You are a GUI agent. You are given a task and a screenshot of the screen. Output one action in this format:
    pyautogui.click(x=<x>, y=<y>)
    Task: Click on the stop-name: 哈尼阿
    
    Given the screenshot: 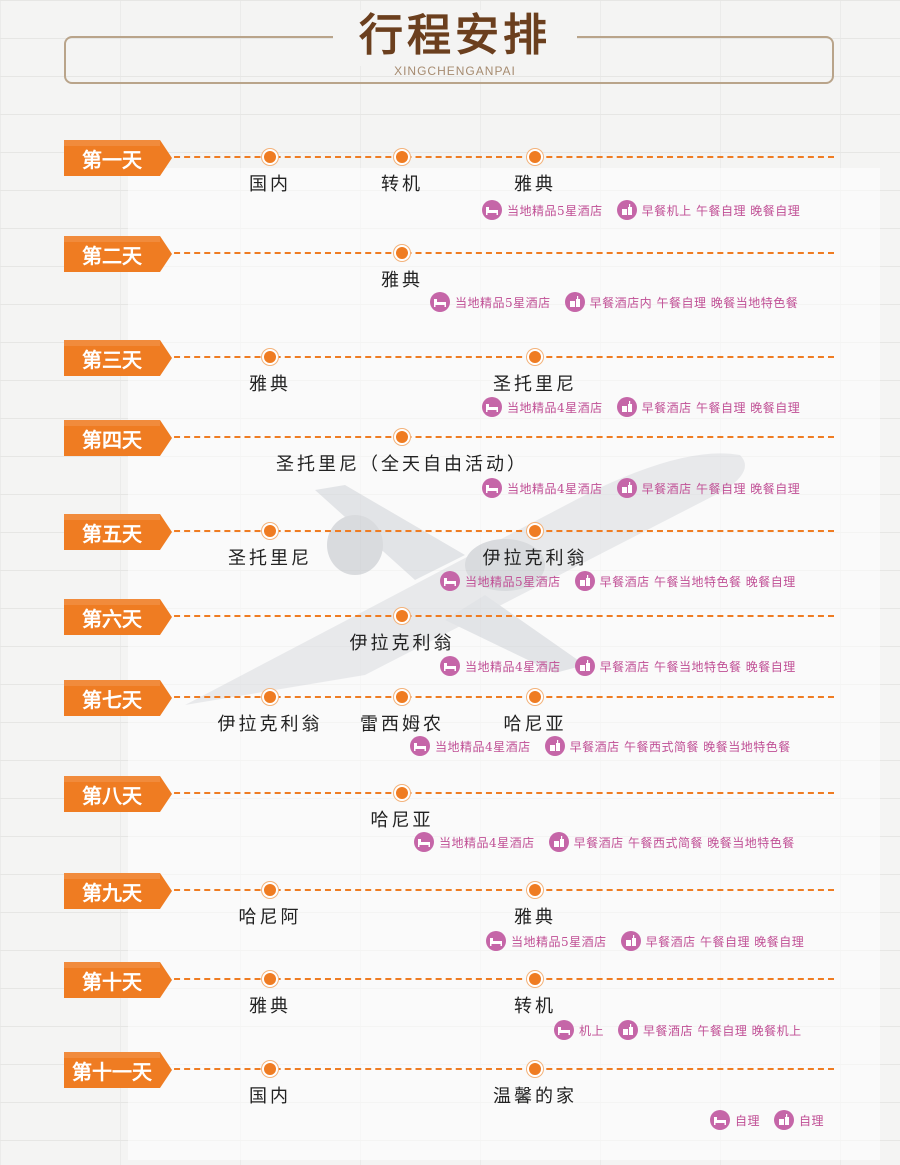 What is the action you would take?
    pyautogui.click(x=270, y=917)
    